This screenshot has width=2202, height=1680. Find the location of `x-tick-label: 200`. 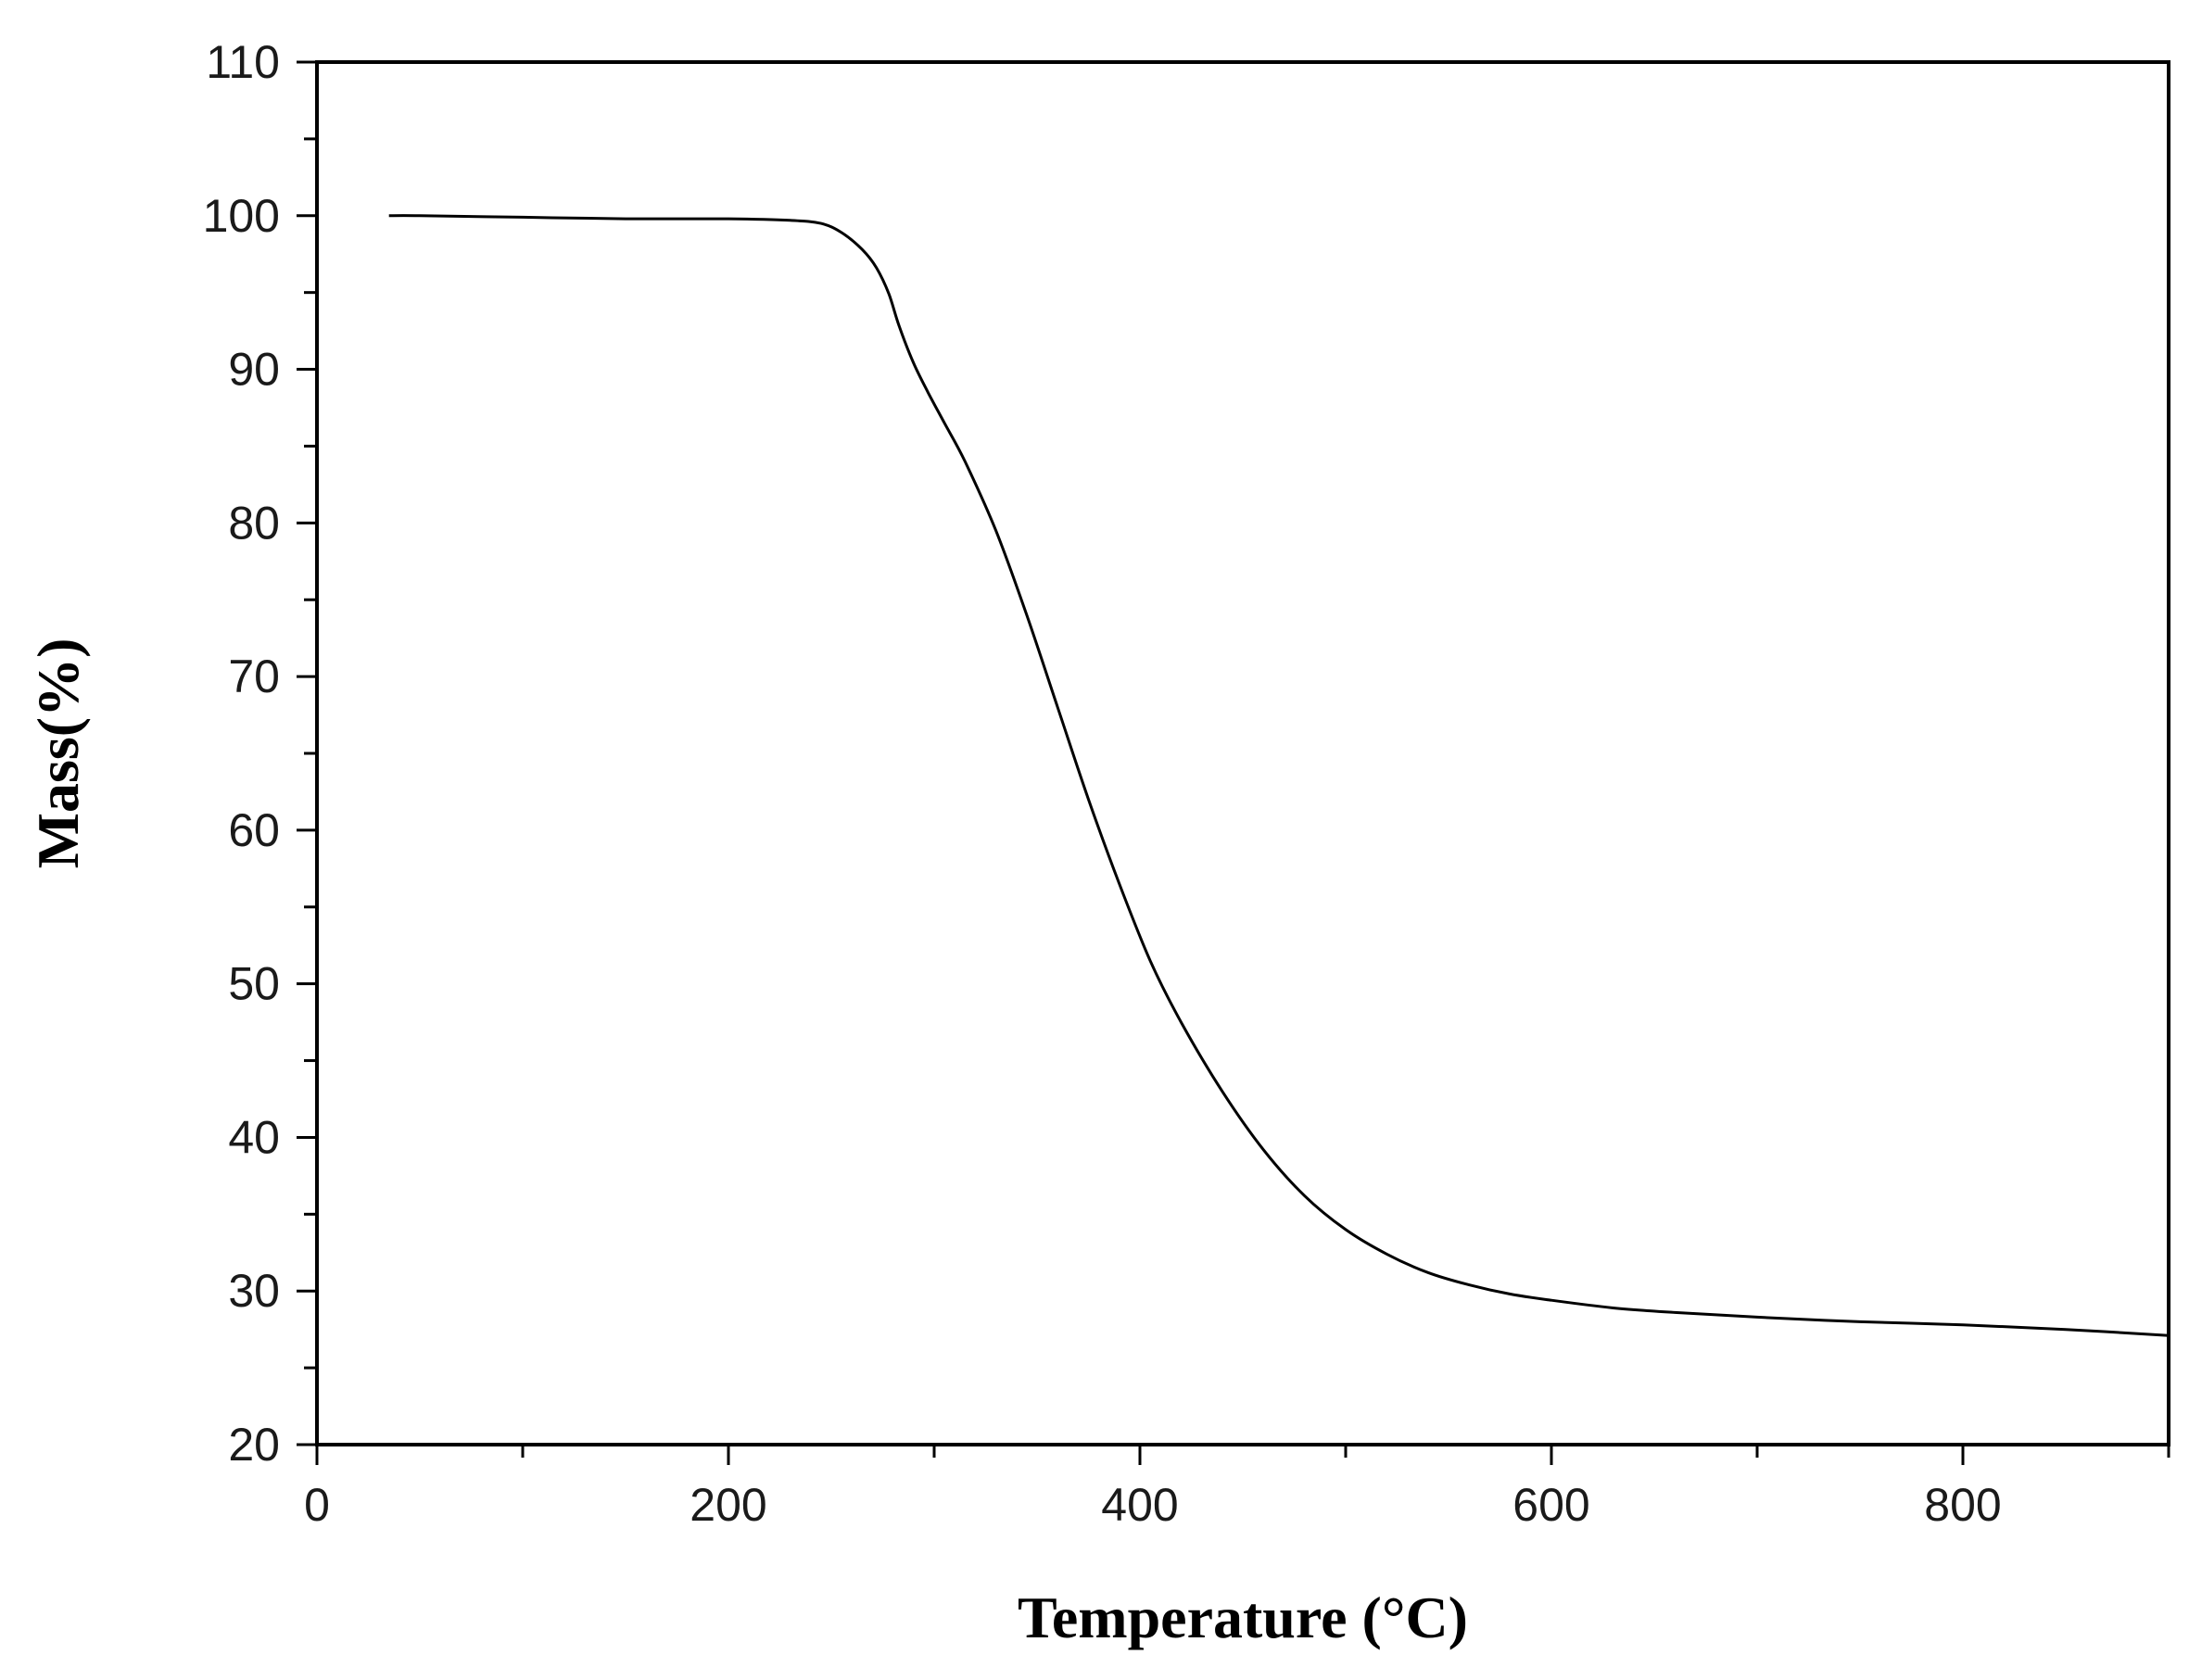

x-tick-label: 200 is located at coordinates (728, 1505).